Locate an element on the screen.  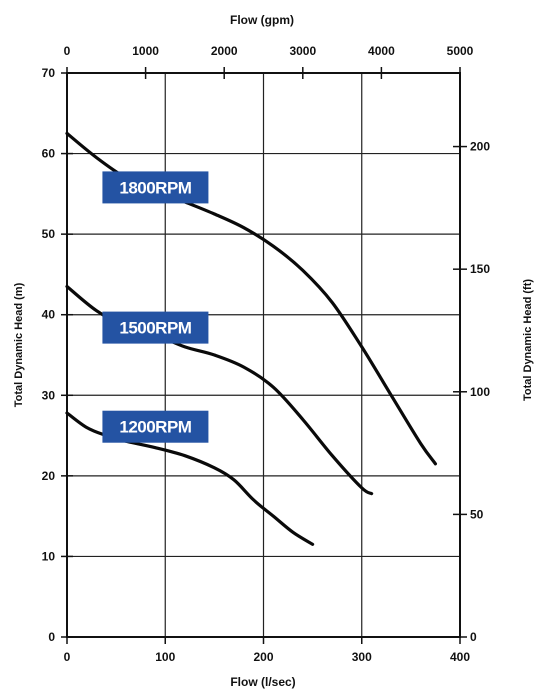
y-tick-label: 30 is located at coordinates (49, 395).